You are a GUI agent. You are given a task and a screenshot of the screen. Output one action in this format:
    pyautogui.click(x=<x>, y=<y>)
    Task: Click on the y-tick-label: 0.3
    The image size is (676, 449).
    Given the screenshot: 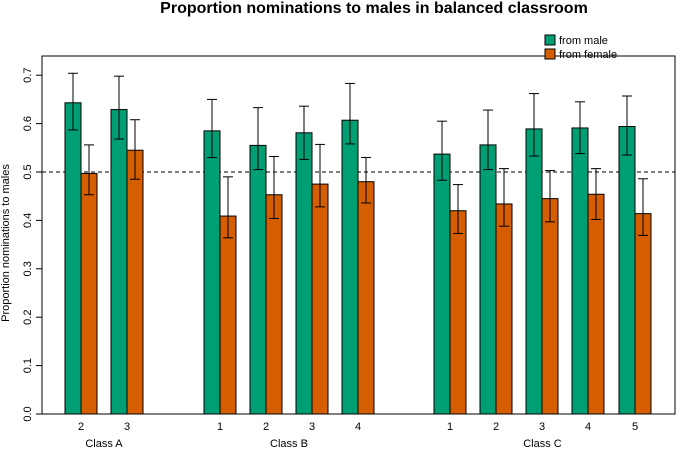 What is the action you would take?
    pyautogui.click(x=28, y=268)
    